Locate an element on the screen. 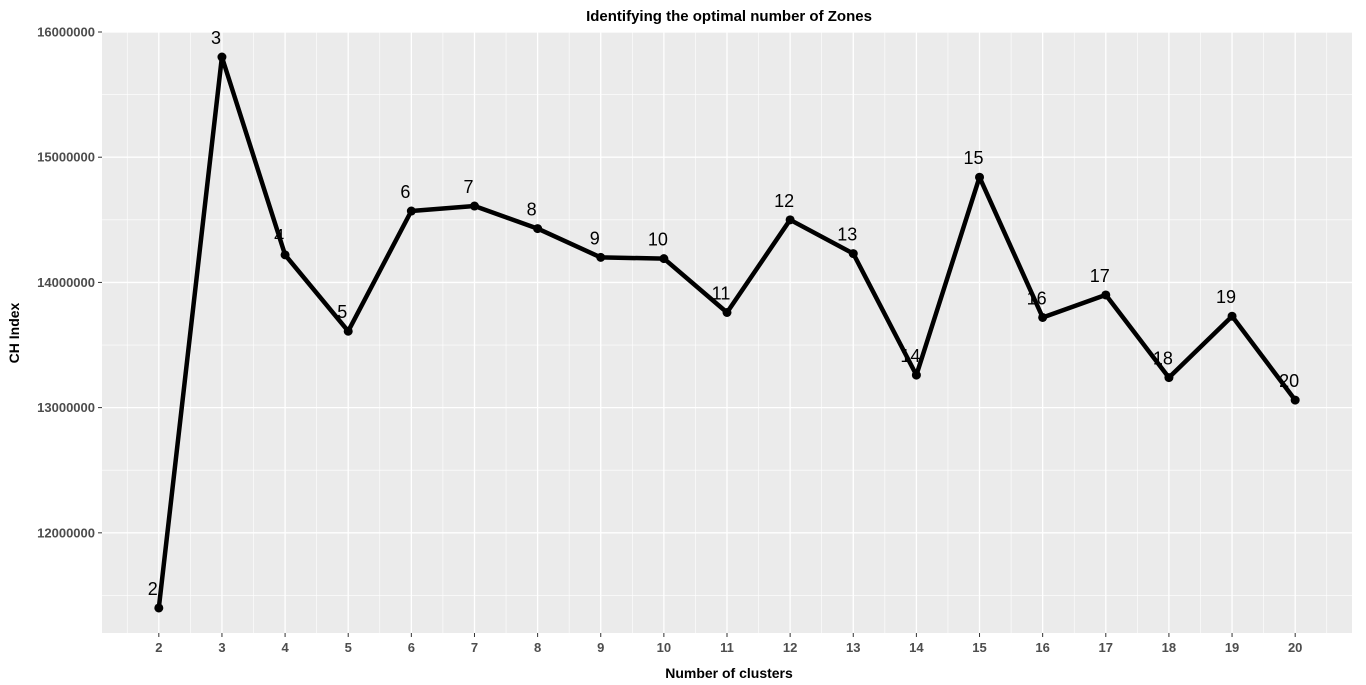 This screenshot has width=1366, height=685. data-label: 11 is located at coordinates (721, 293).